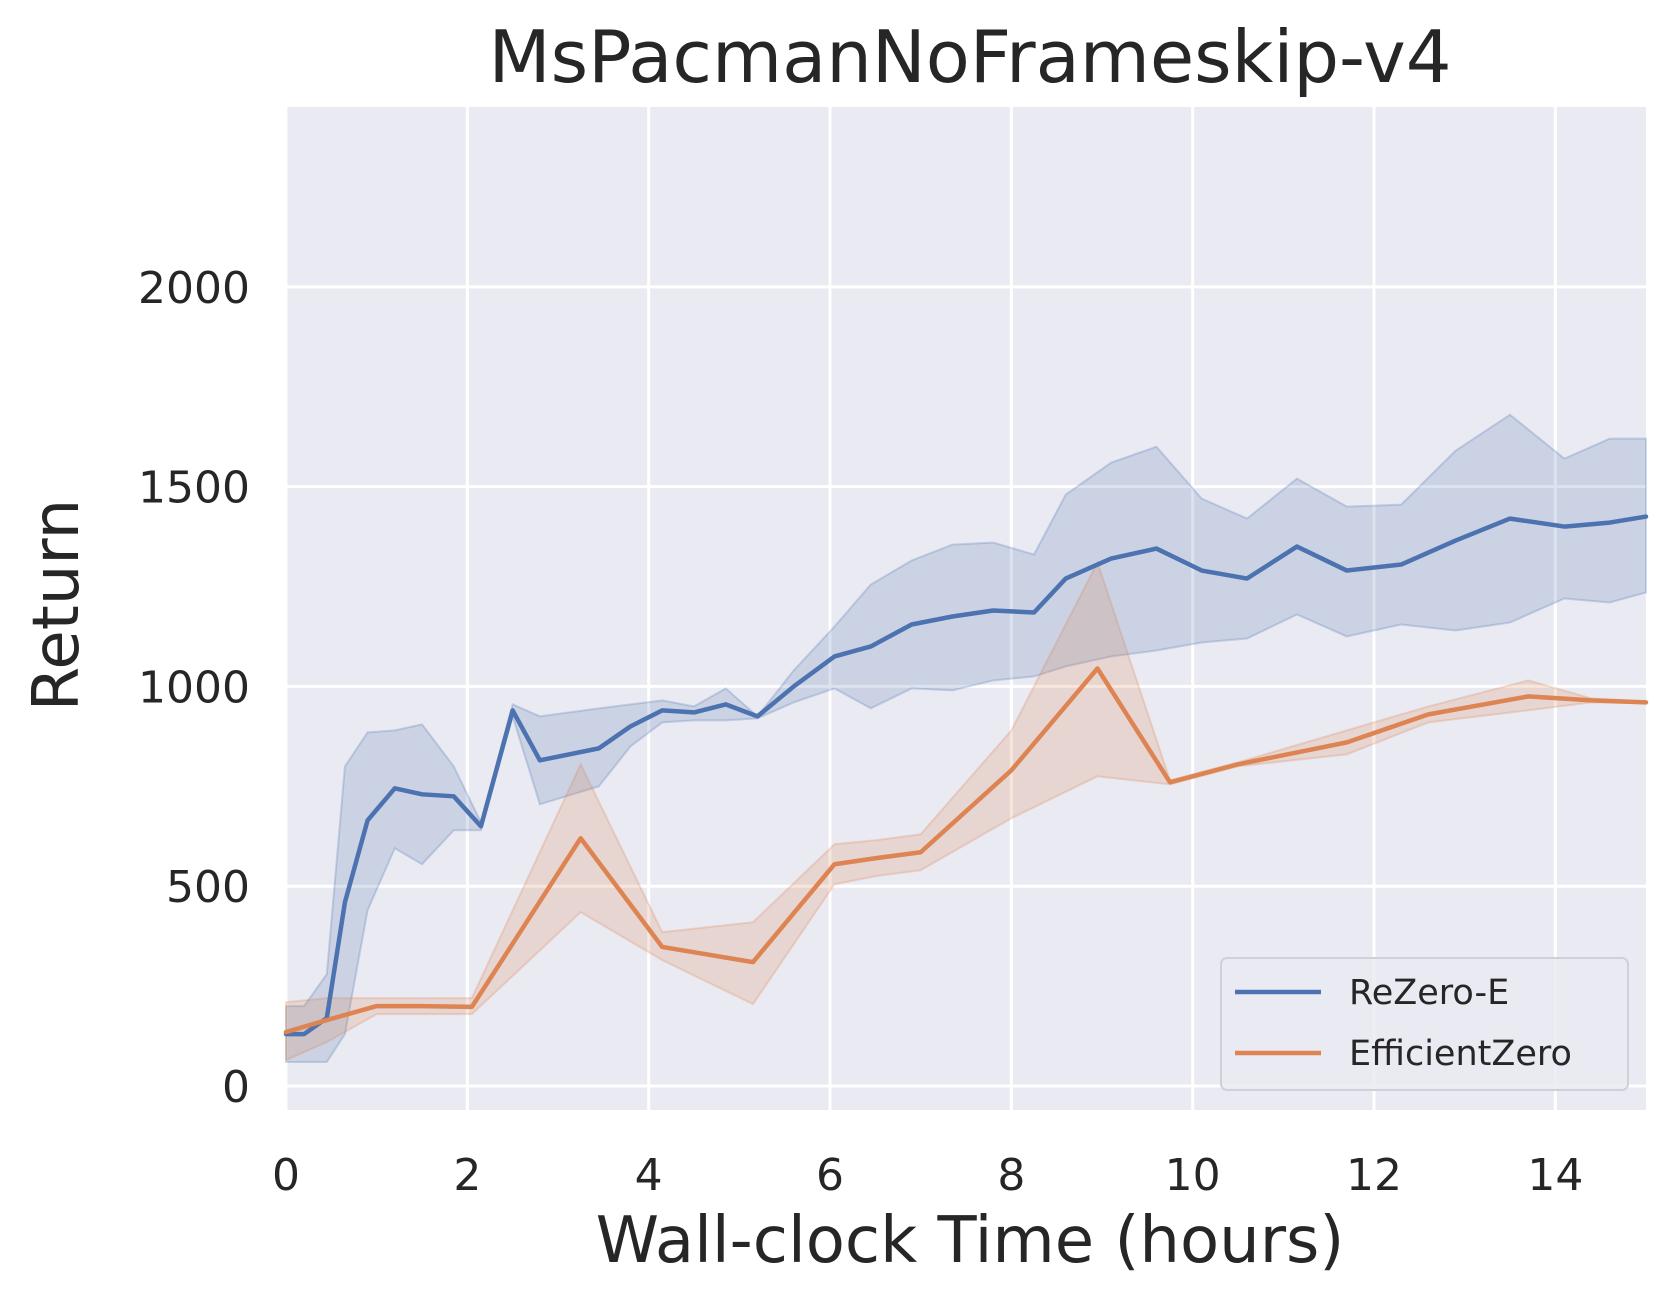 The image size is (1661, 1302). What do you see at coordinates (1460, 1054) in the screenshot?
I see `legend-label: EfficientZero` at bounding box center [1460, 1054].